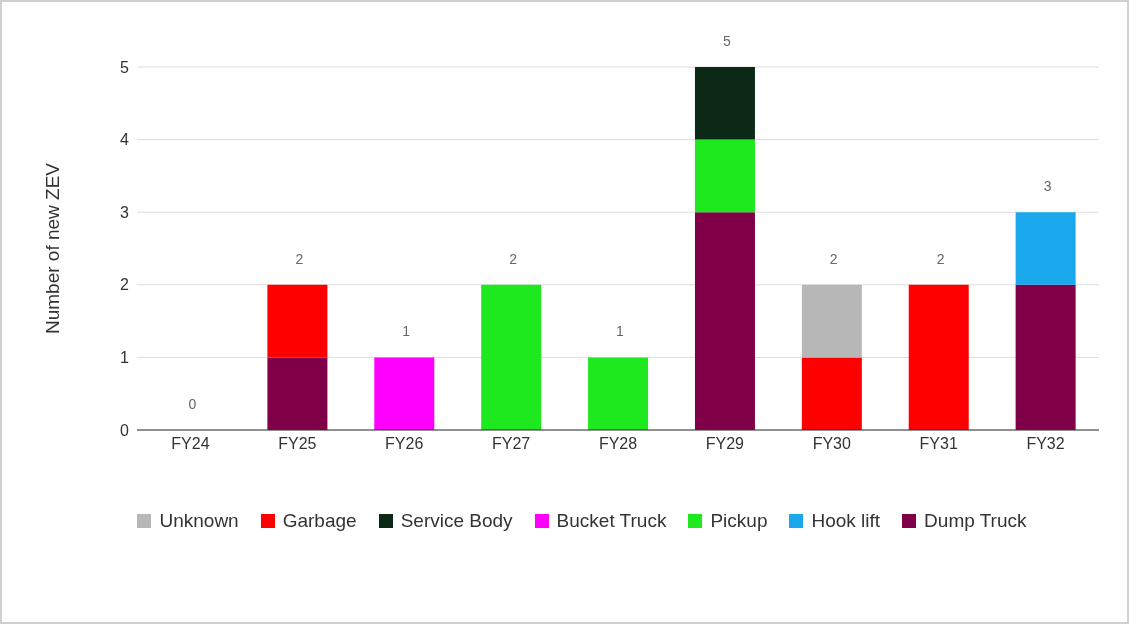 The height and width of the screenshot is (624, 1129). I want to click on total-label: 3, so click(1047, 186).